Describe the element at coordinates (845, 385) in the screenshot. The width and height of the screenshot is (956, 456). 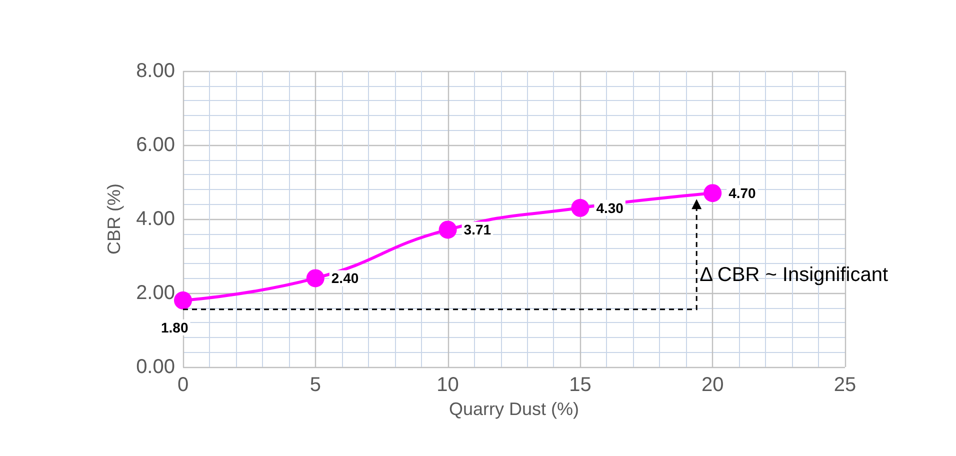
I see `x-tick-label: 25` at that location.